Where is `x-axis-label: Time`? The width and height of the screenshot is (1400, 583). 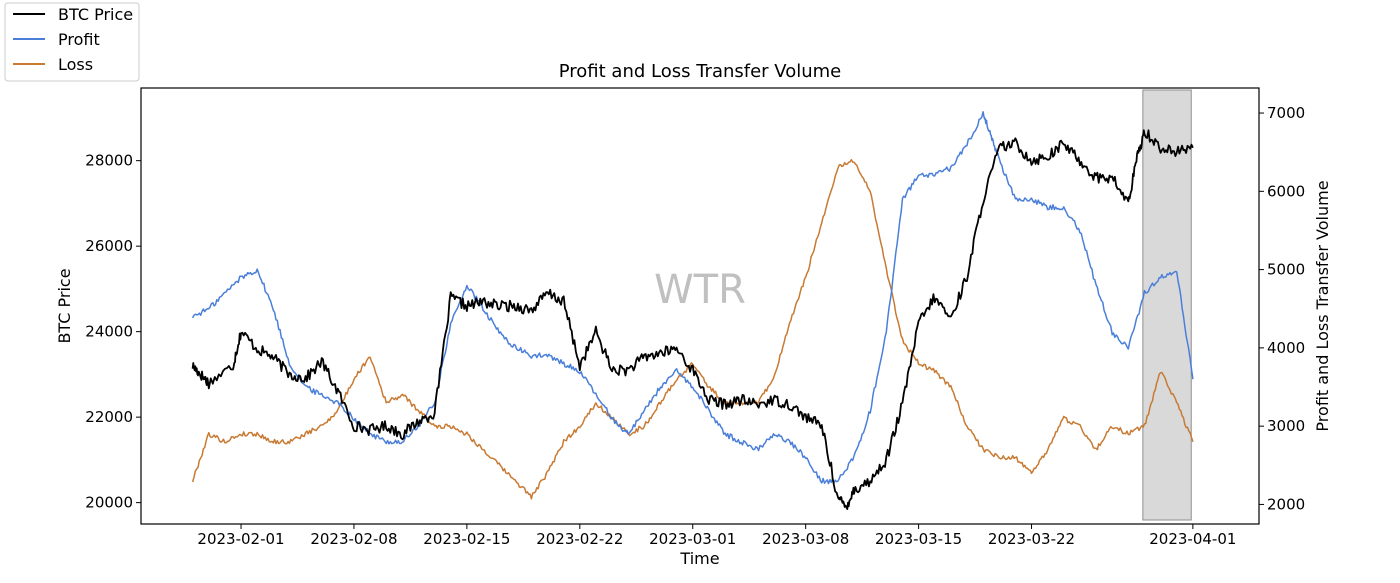
x-axis-label: Time is located at coordinates (699, 558).